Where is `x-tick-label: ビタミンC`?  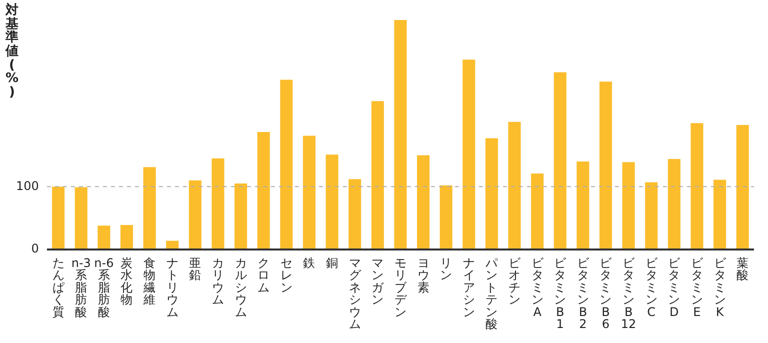
x-tick-label: ビタミンC is located at coordinates (651, 287).